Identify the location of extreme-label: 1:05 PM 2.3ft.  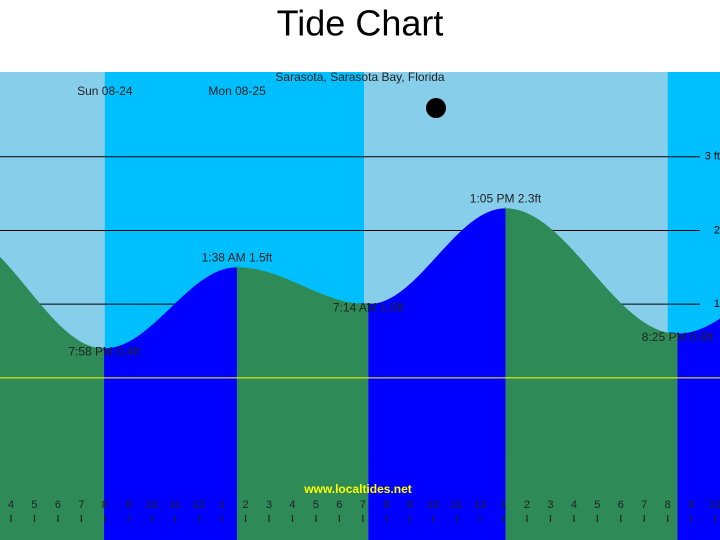
(506, 199).